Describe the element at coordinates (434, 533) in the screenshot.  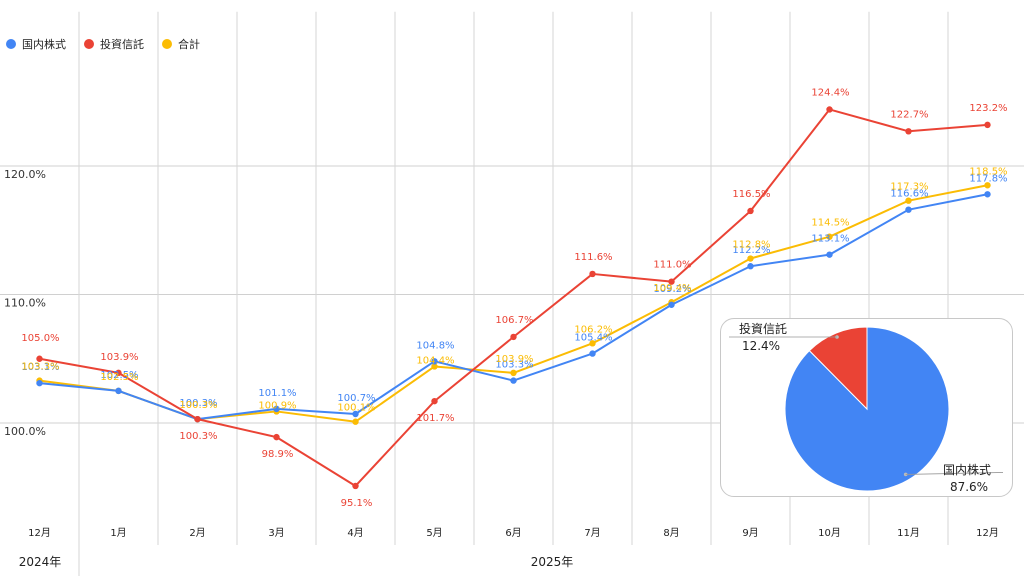
I see `x-tick-label: 5月` at that location.